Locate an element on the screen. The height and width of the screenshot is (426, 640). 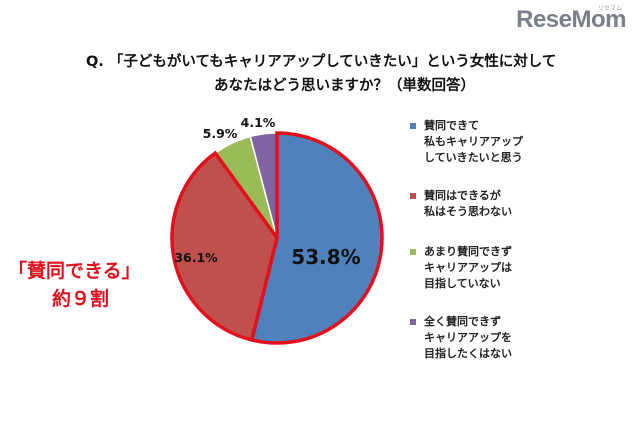
legend-item-3: あまり賛同できず キャリアアップは 目指していない is located at coordinates (510, 268).